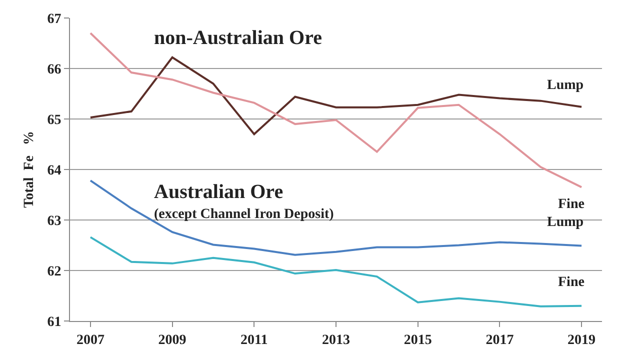  Describe the element at coordinates (336, 340) in the screenshot. I see `x-tick-label: 2013` at that location.